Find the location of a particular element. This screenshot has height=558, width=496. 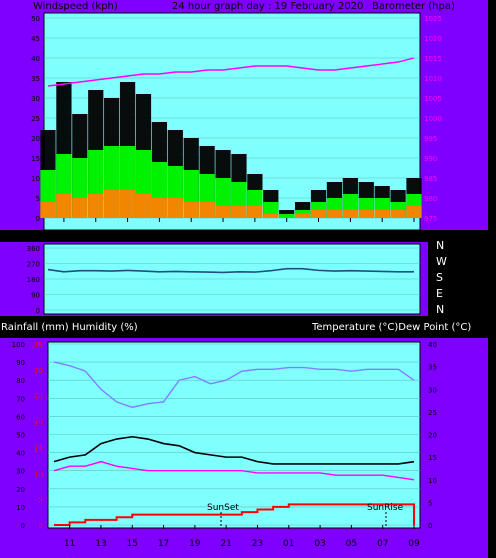

climate-x-tick-label: 11 is located at coordinates (69, 544).